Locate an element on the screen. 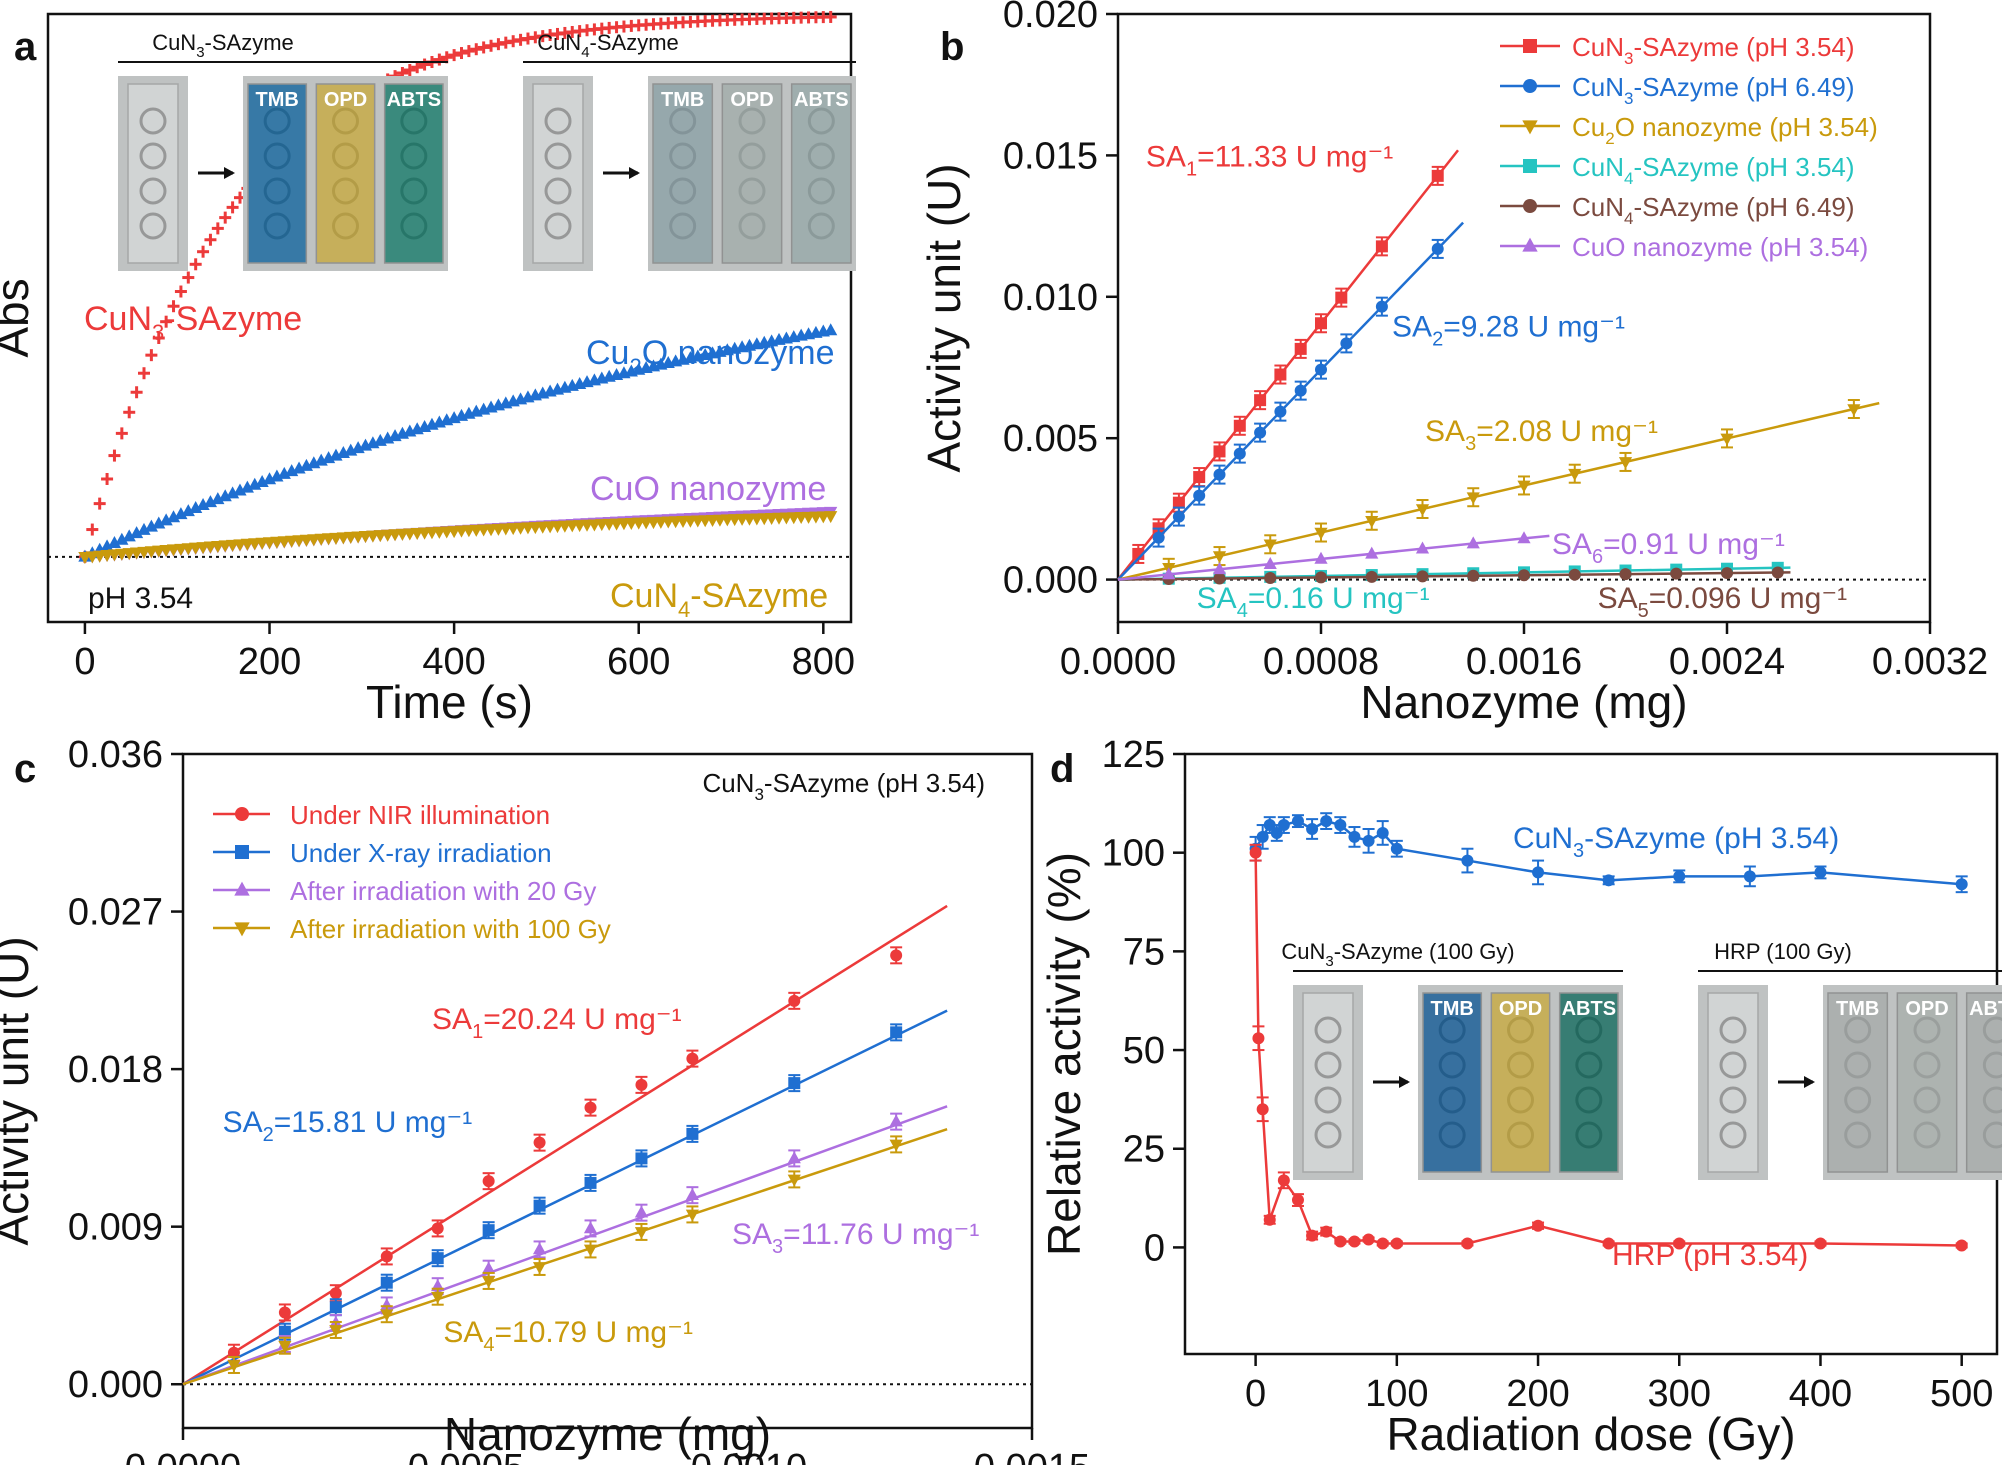 This screenshot has height=1465, width=2002. a-series-label-2-main: CuO nanozyme is located at coordinates (708, 489).